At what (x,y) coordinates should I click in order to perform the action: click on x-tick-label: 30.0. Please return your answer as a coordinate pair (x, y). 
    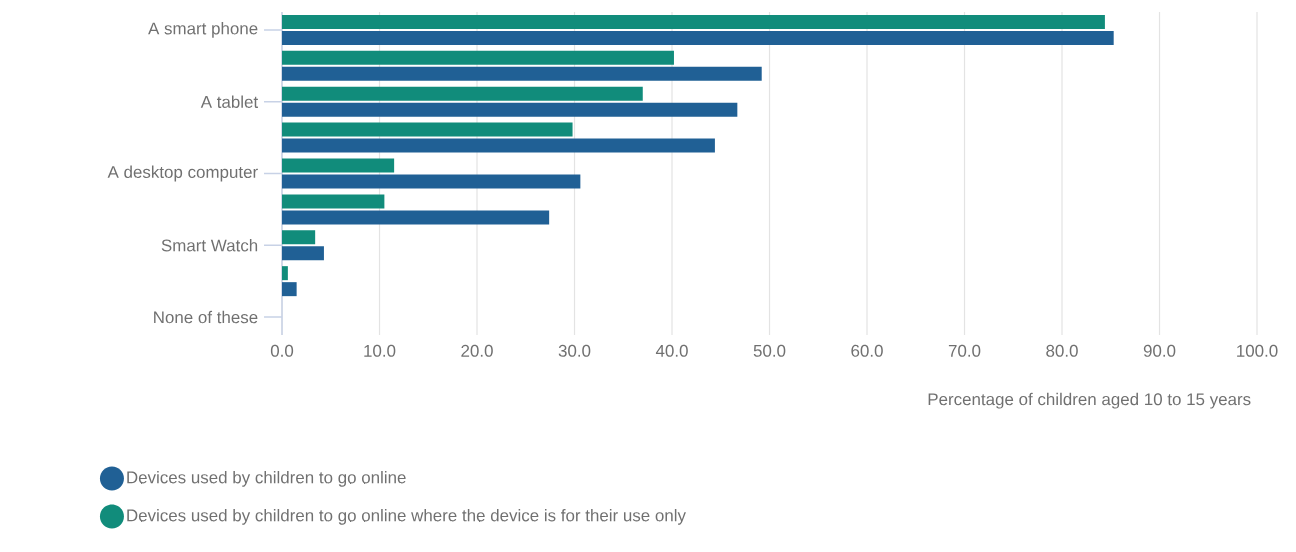
    Looking at the image, I should click on (574, 350).